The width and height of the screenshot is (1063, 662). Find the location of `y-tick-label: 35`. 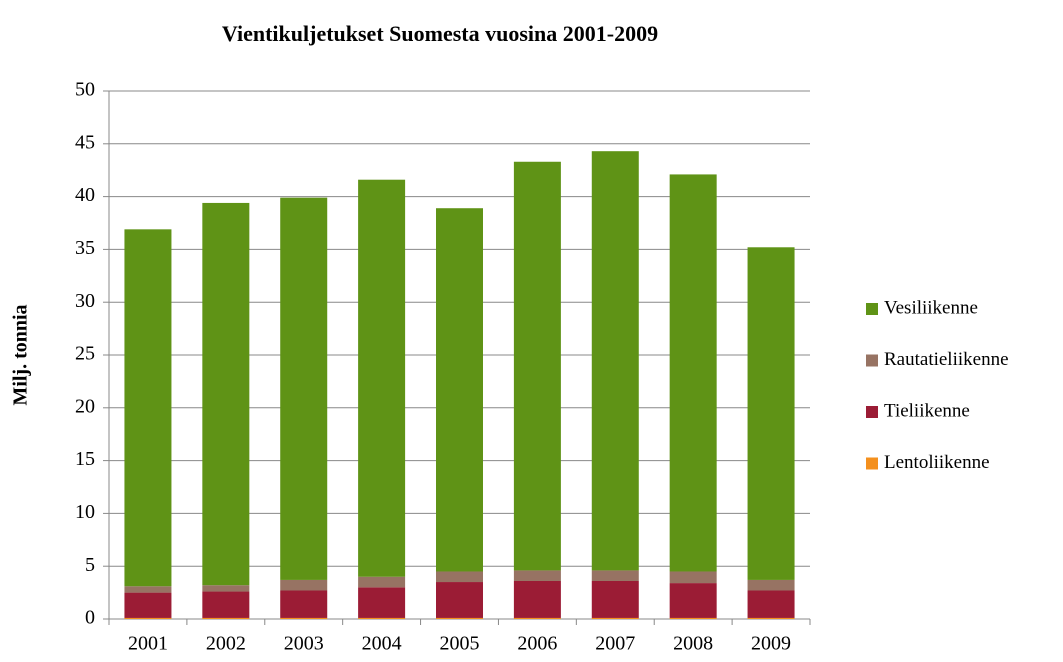

y-tick-label: 35 is located at coordinates (85, 248).